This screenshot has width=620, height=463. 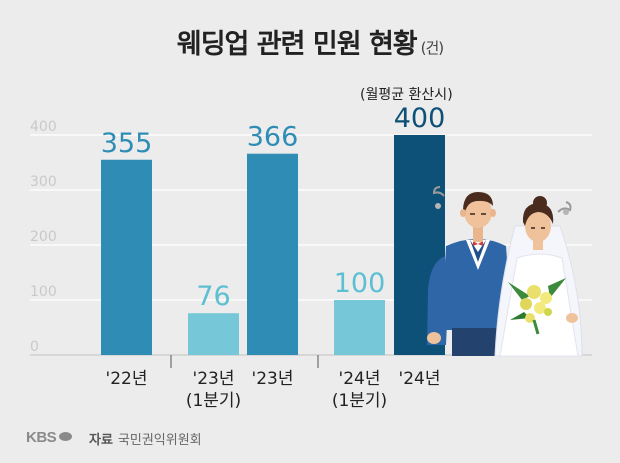 I want to click on bouquet-icon, so click(x=537, y=306).